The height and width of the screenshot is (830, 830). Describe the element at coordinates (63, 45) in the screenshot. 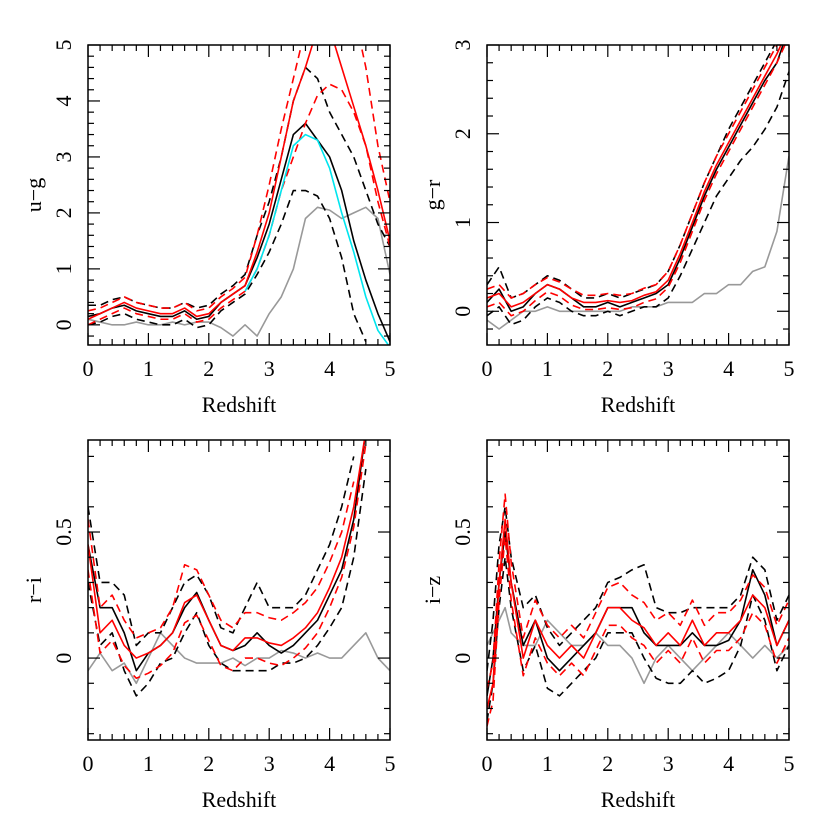

I see `y-tick-label: 5` at that location.